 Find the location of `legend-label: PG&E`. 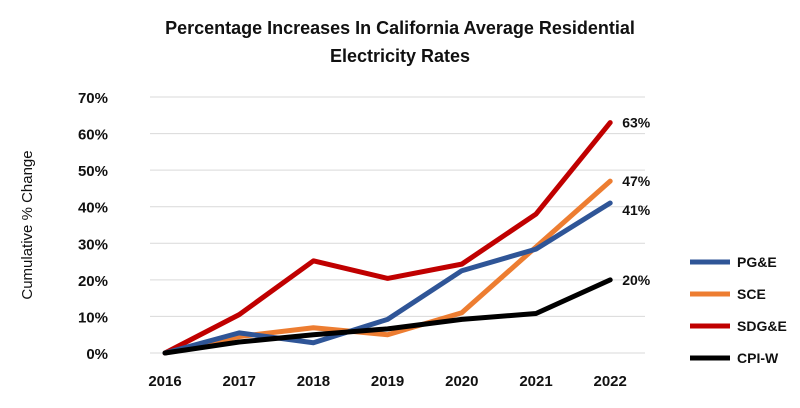

legend-label: PG&E is located at coordinates (757, 262).